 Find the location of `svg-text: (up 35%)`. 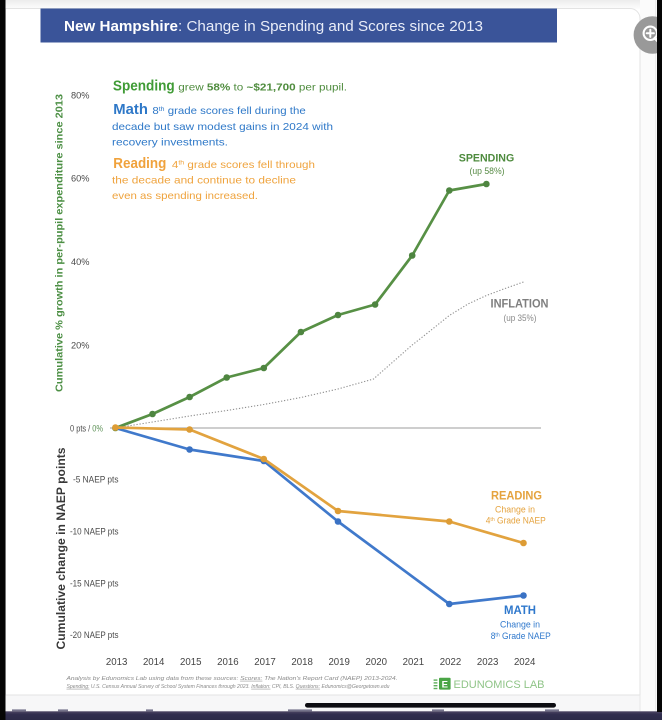

svg-text: (up 35%) is located at coordinates (520, 318).